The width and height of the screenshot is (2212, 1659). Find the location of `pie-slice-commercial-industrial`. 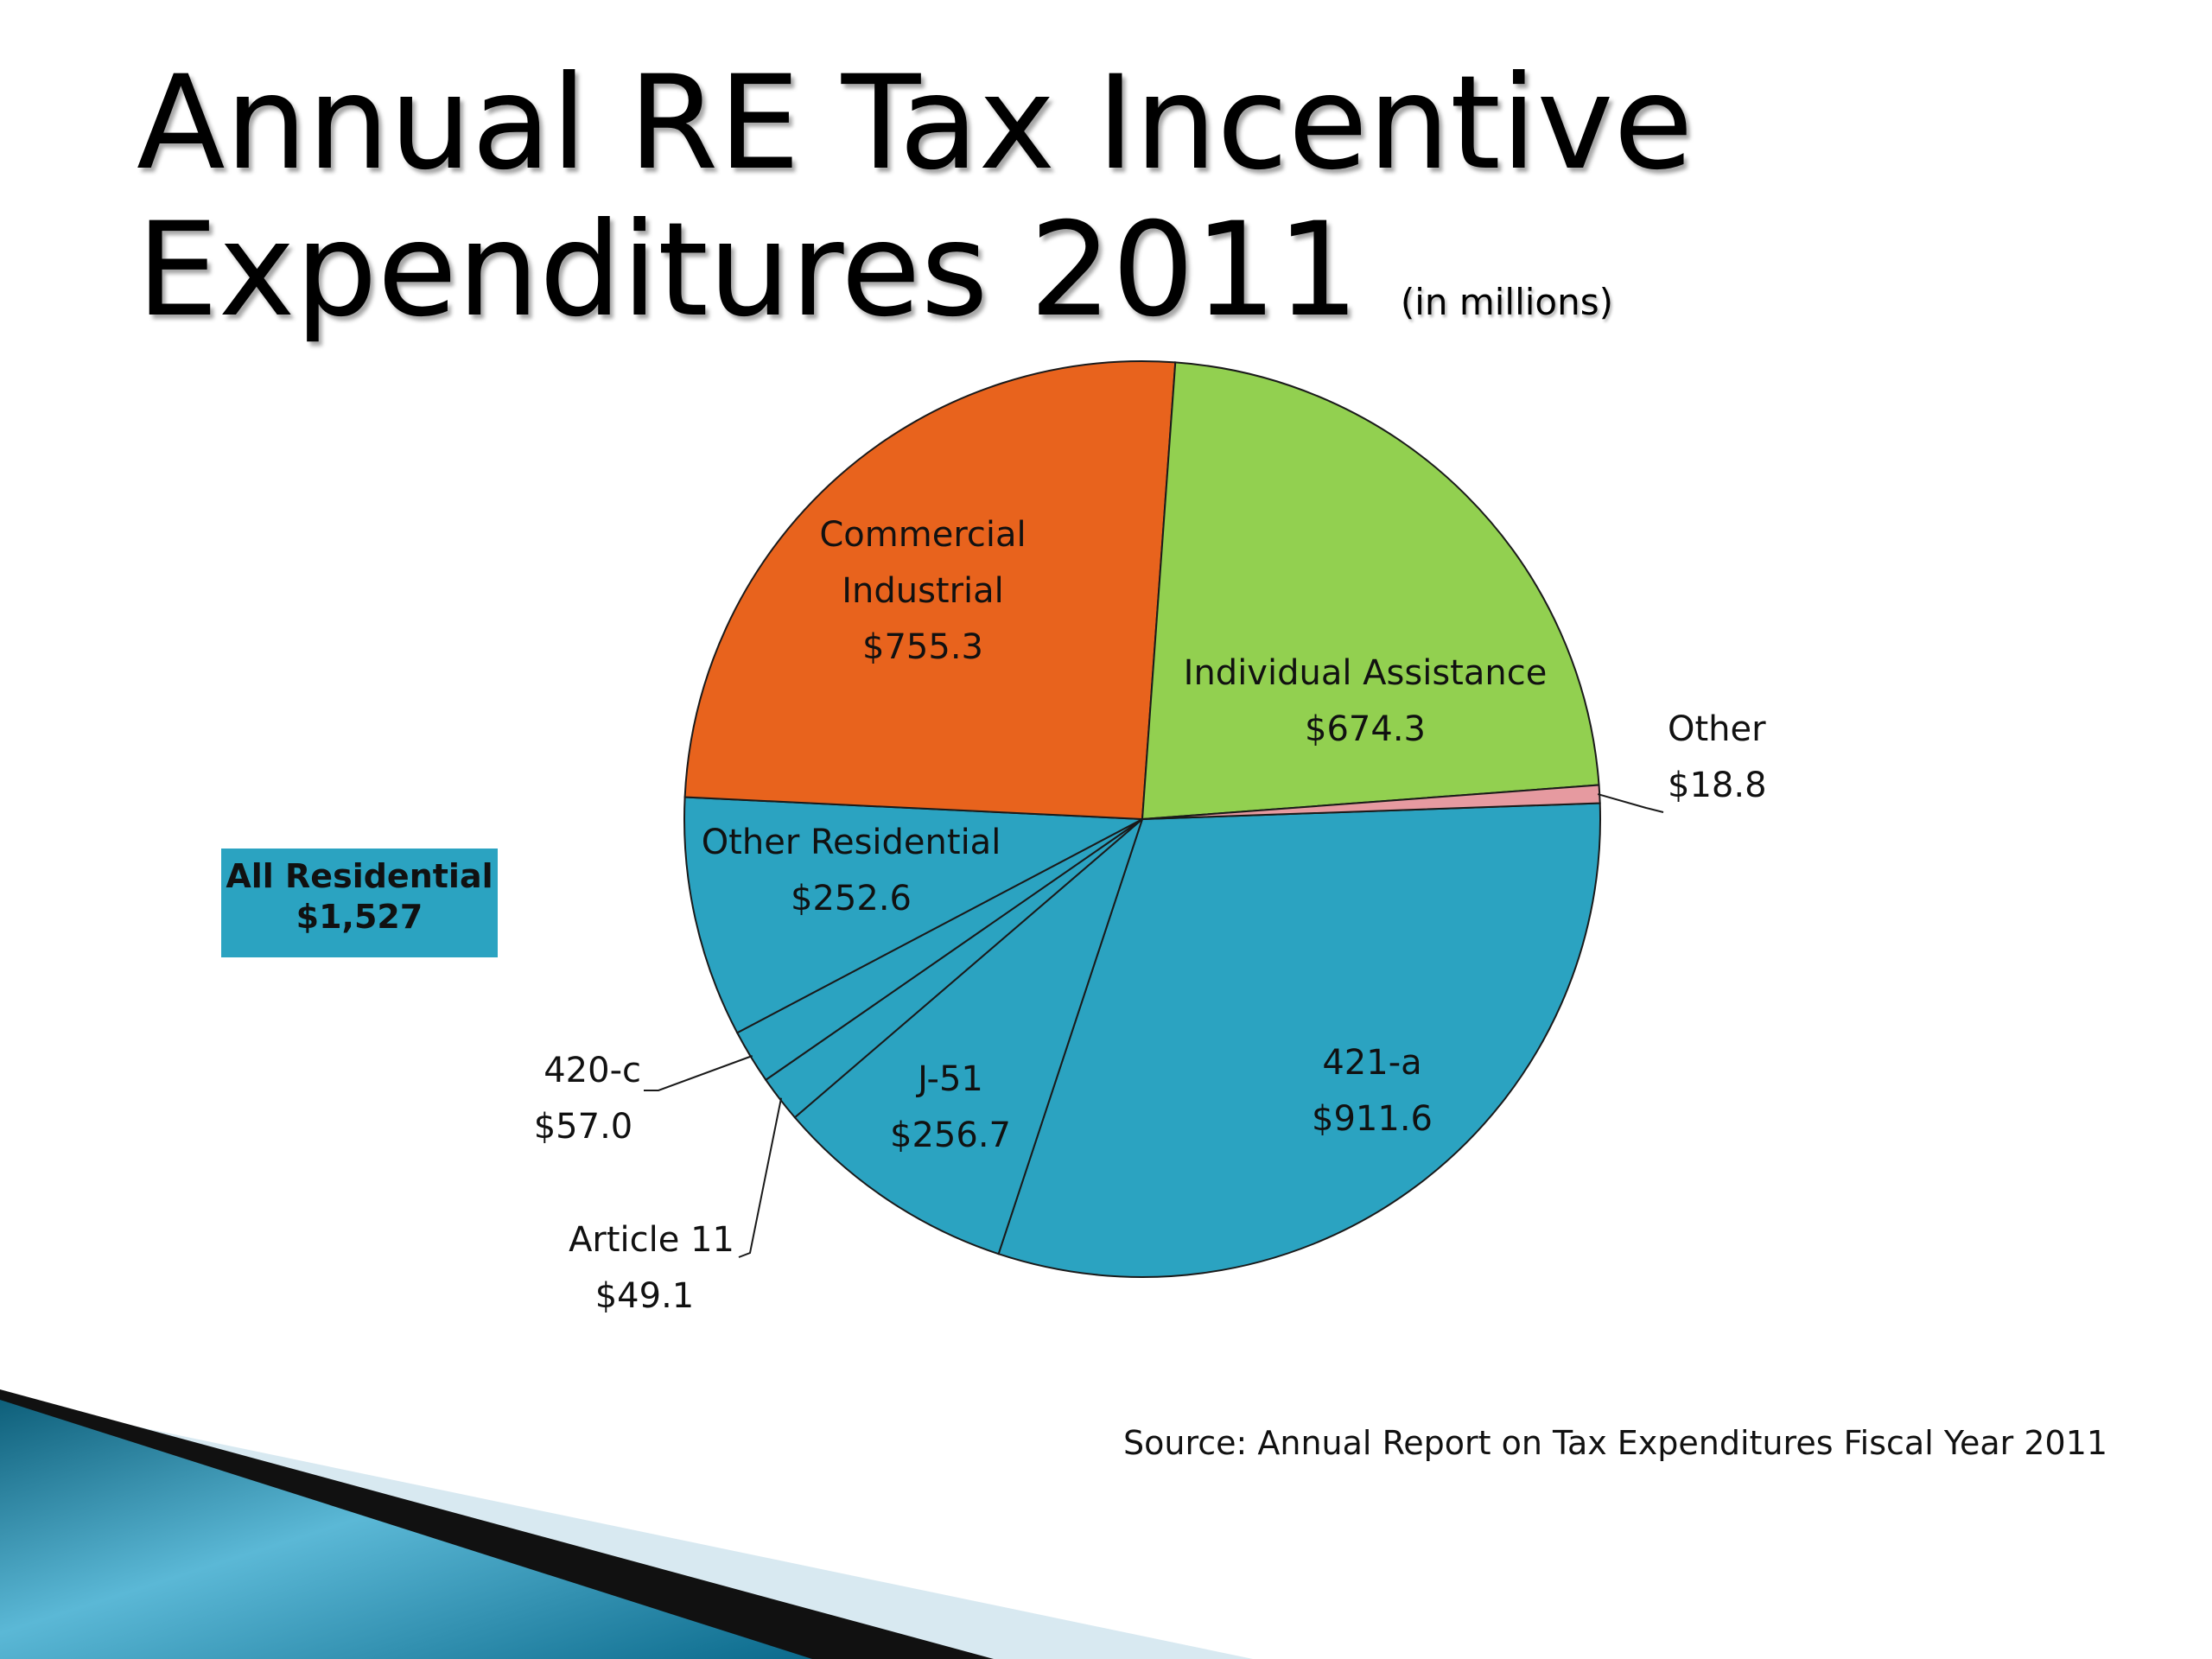

pie-slice-commercial-industrial is located at coordinates (930, 590).